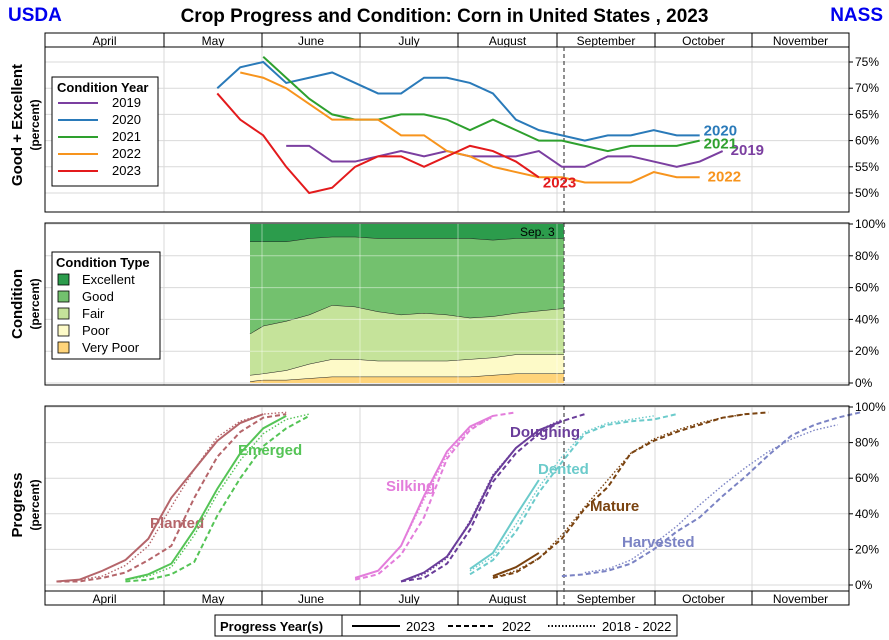 The height and width of the screenshot is (640, 889). Describe the element at coordinates (614, 506) in the screenshot. I see `stage-label-mature: Mature` at that location.